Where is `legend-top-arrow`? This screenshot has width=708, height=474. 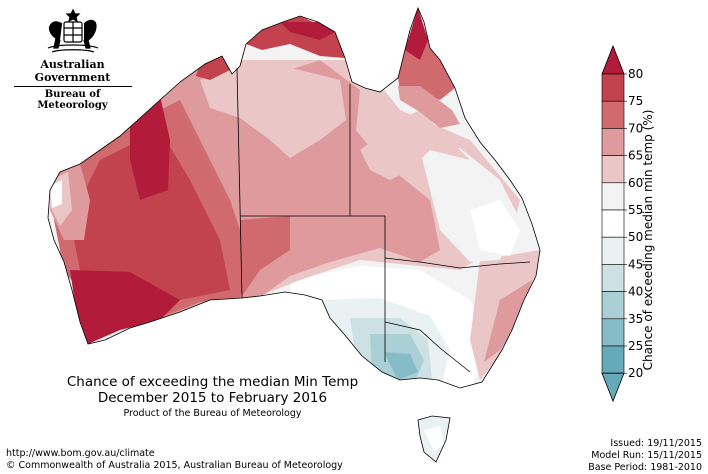
legend-top-arrow is located at coordinates (613, 59).